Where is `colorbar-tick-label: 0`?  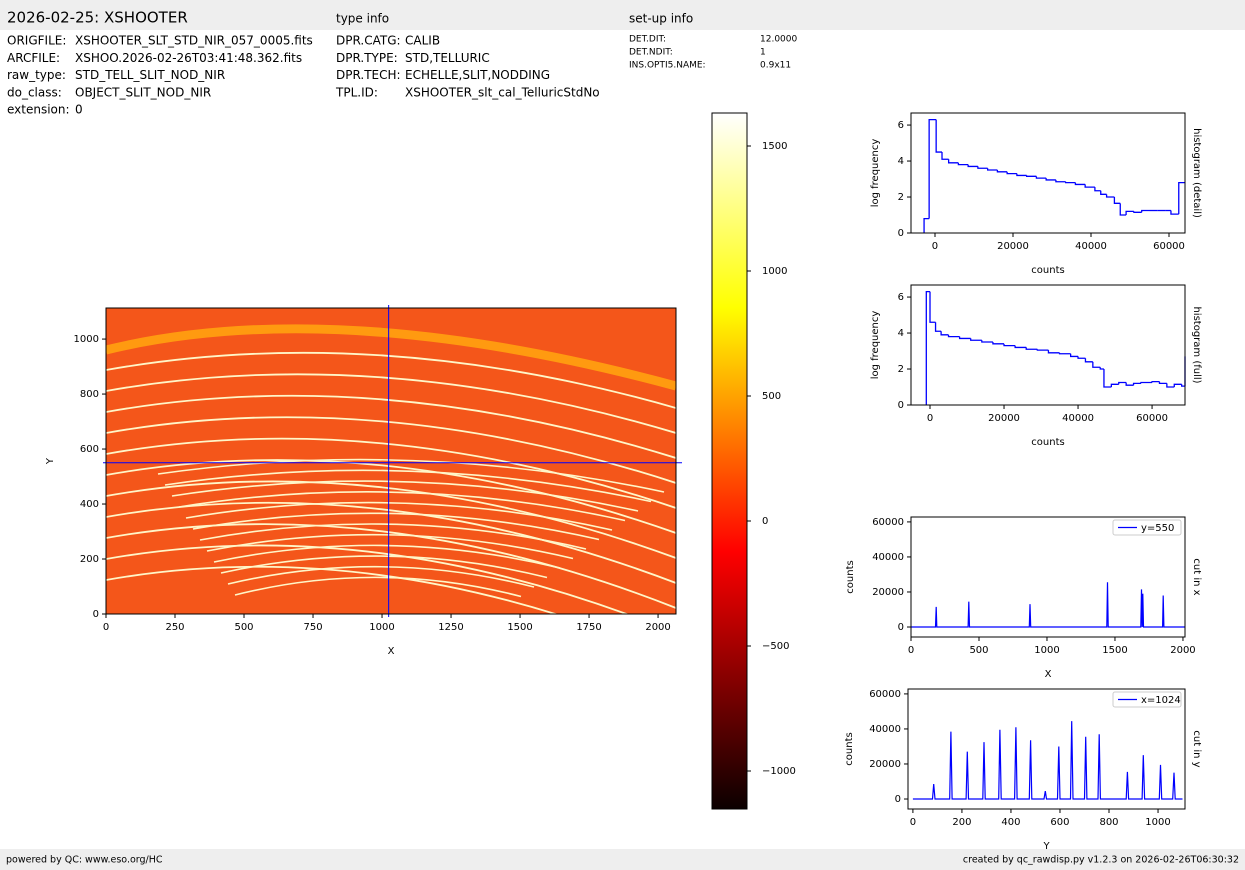 colorbar-tick-label: 0 is located at coordinates (765, 521).